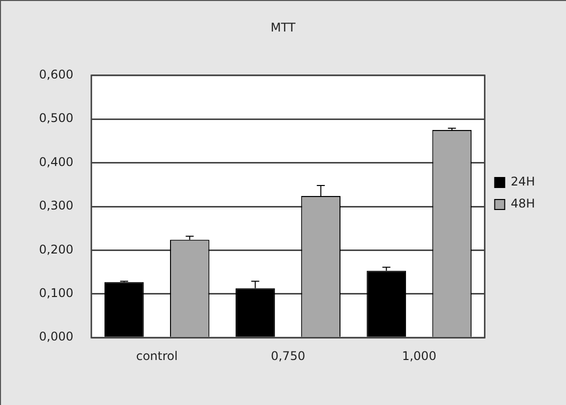  Describe the element at coordinates (56, 118) in the screenshot. I see `y-tick-label: 0,500` at that location.